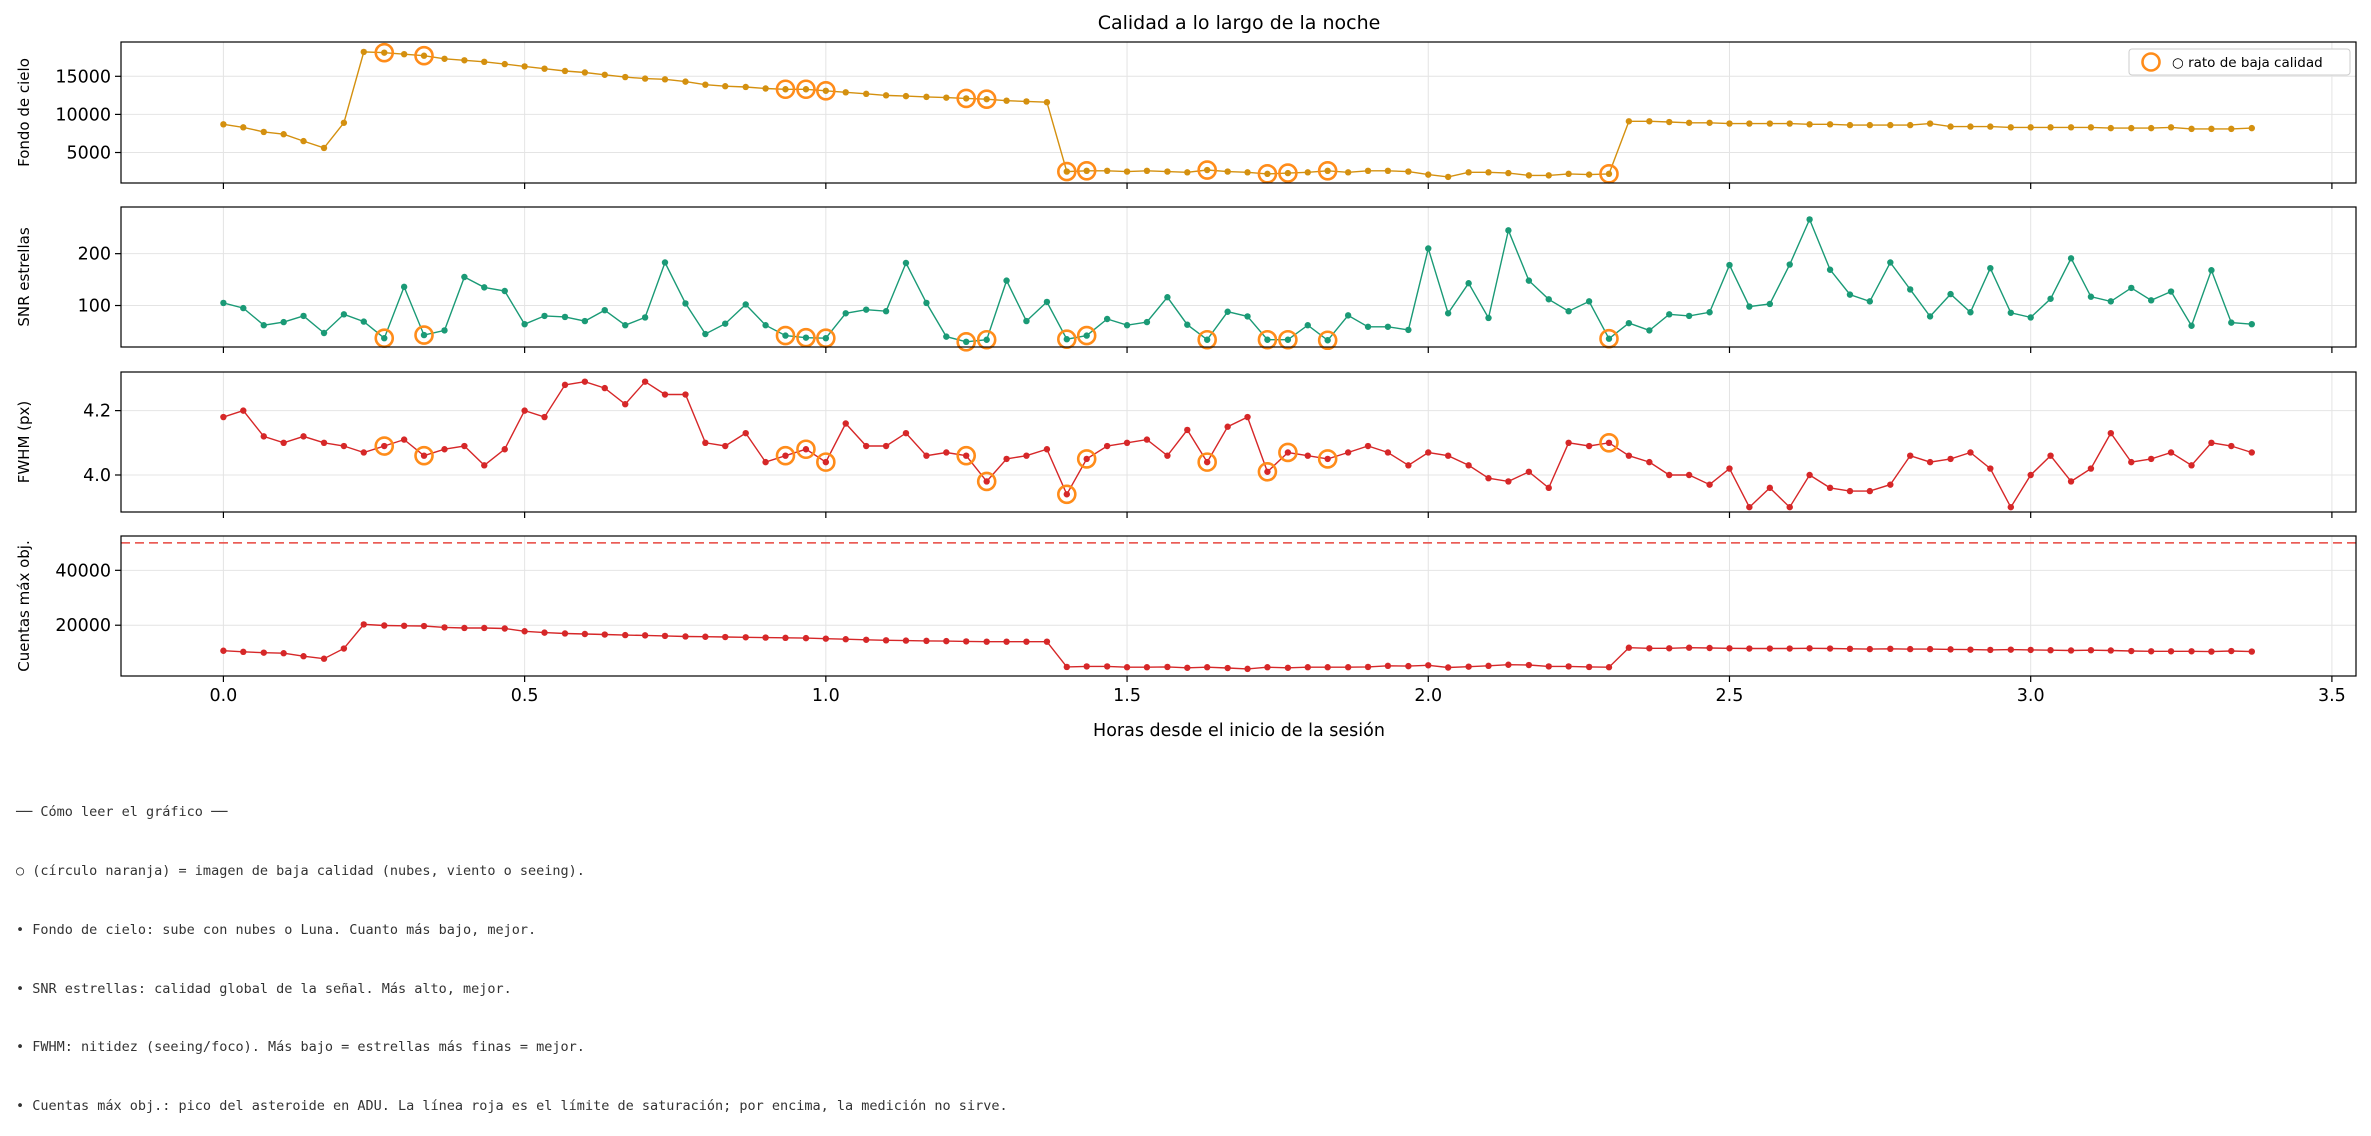 The width and height of the screenshot is (2371, 1136). I want to click on series-line, so click(1237, 114).